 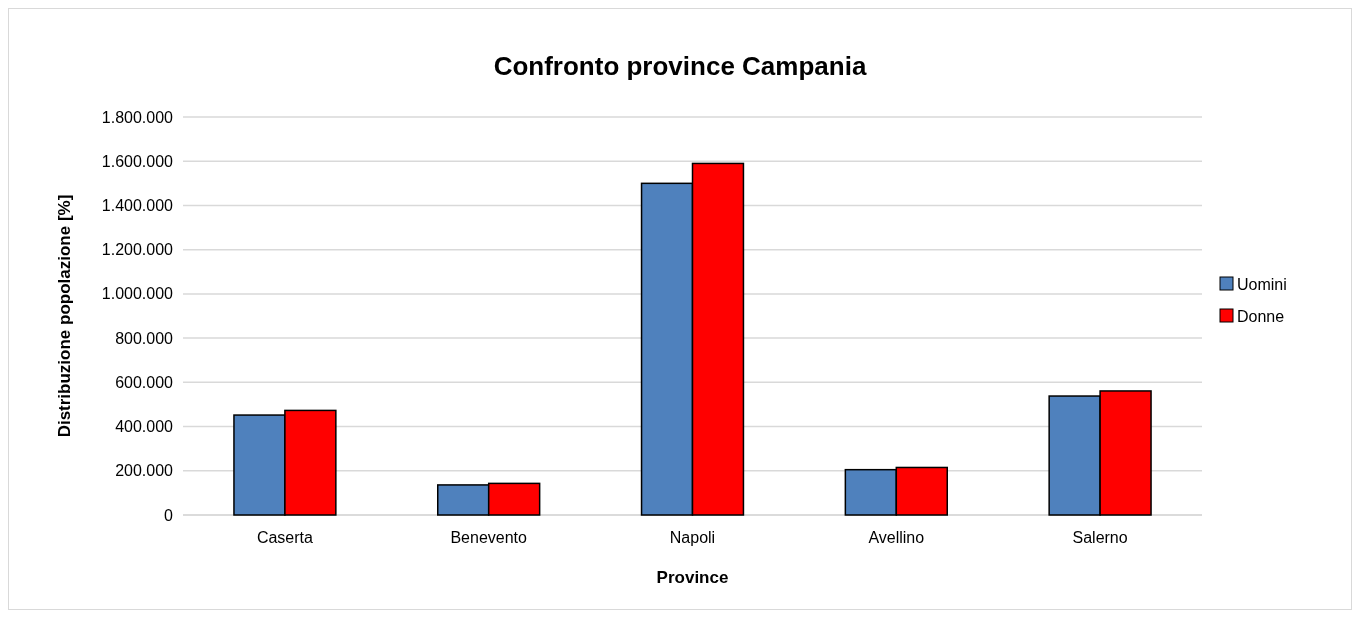 I want to click on y-tick-label: 600.000, so click(x=144, y=382).